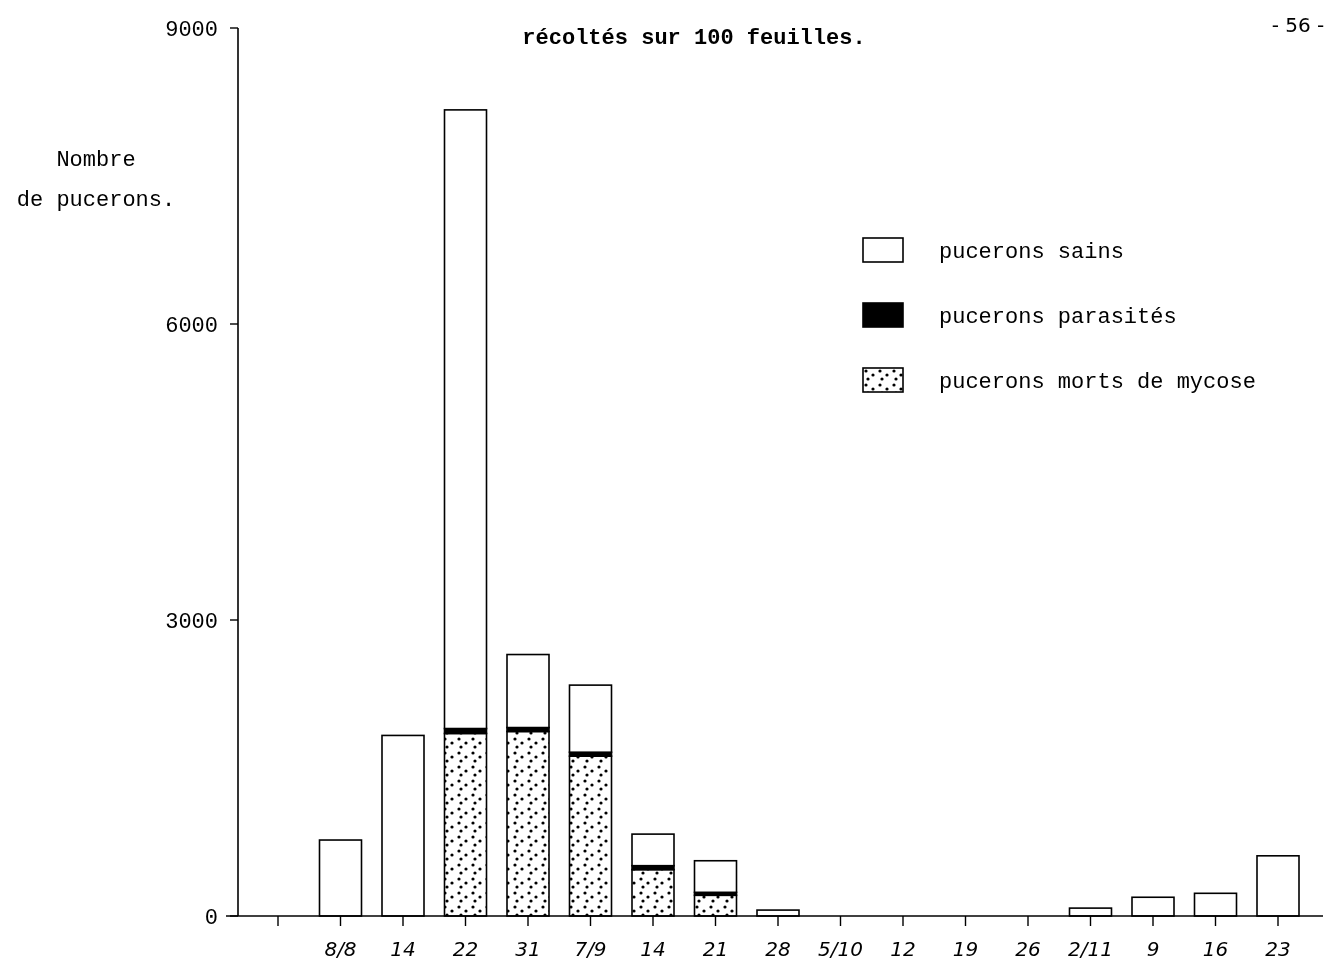  What do you see at coordinates (778, 947) in the screenshot?
I see `x-tick-label: 28` at bounding box center [778, 947].